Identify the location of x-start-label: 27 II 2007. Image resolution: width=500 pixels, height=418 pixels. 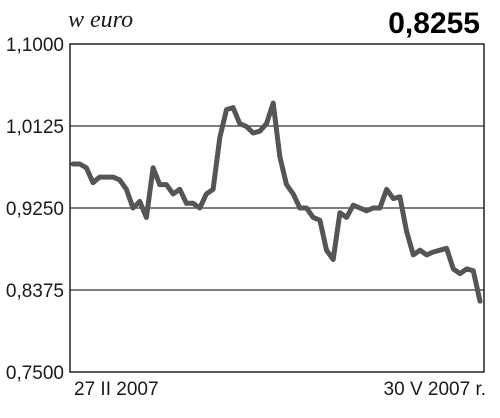
(116, 389).